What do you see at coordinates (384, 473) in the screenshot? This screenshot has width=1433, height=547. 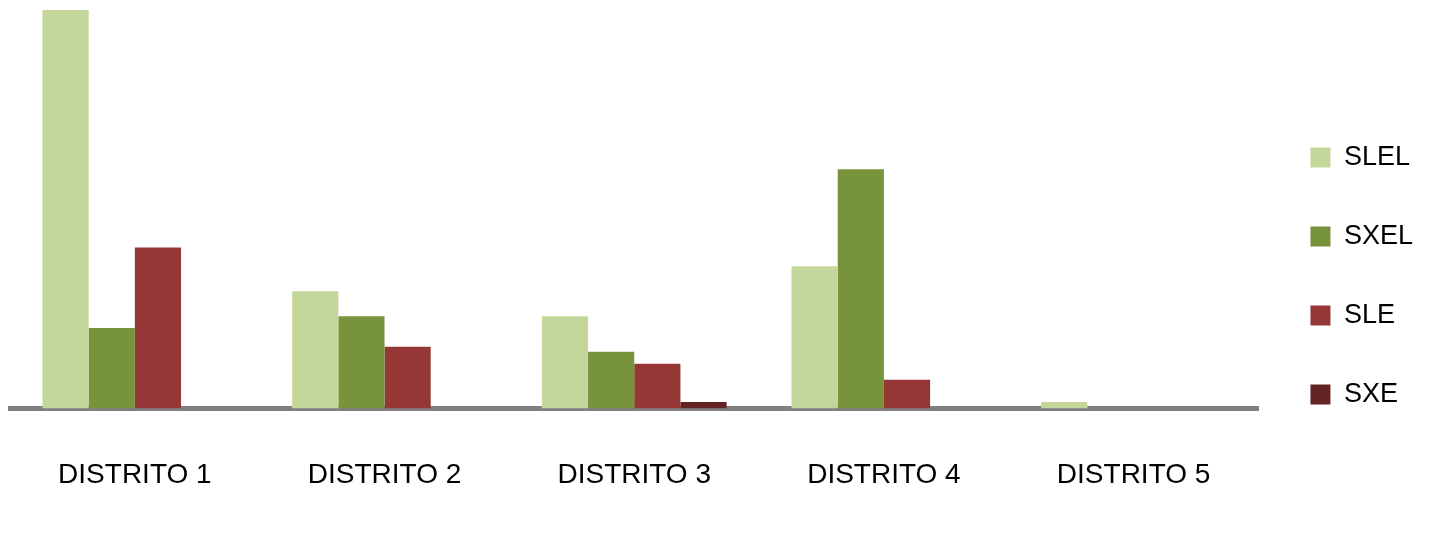 I see `x-tick-label: DISTRITO 2` at bounding box center [384, 473].